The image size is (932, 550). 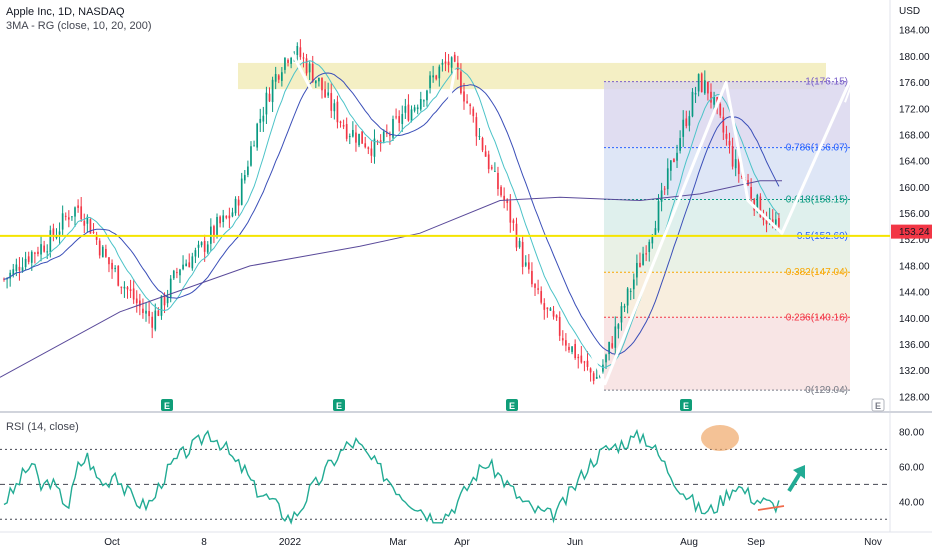 I want to click on rsi-title: RSI (14, close), so click(x=42, y=427).